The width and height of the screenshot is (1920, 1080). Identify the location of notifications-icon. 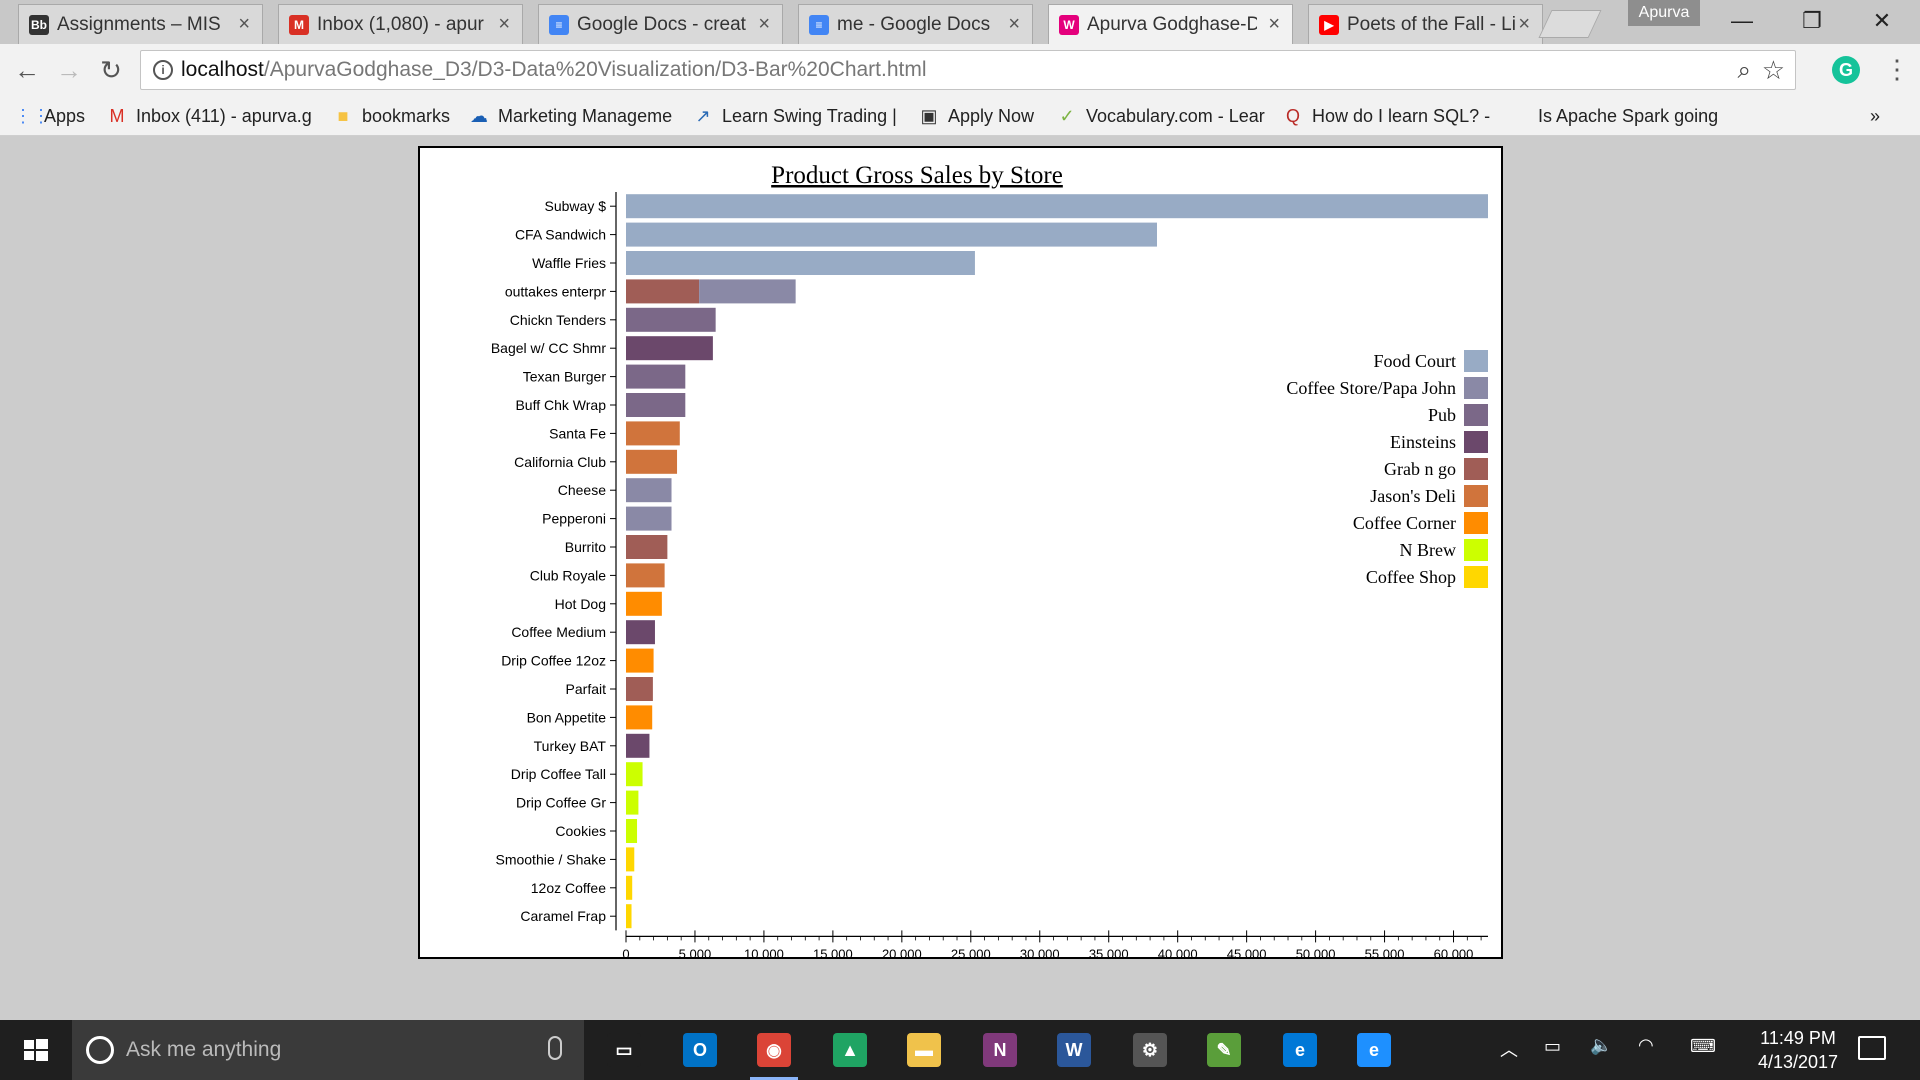
(1872, 1048).